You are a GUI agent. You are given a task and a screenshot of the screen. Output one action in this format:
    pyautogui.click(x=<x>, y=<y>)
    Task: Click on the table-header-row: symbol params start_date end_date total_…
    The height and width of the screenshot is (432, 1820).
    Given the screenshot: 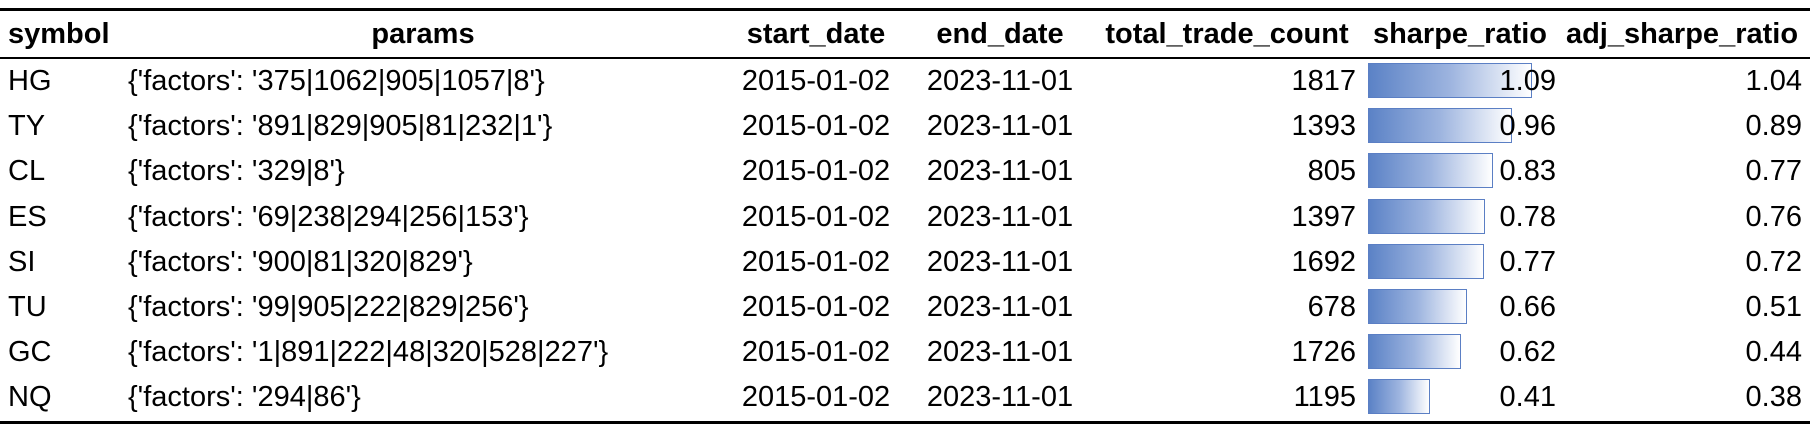 What is the action you would take?
    pyautogui.click(x=905, y=34)
    